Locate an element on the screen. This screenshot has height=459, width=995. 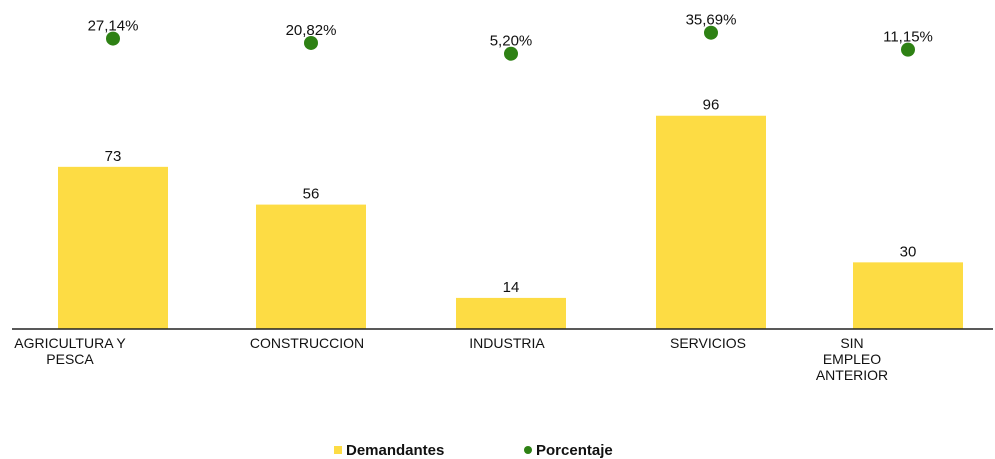
x-tick-label: CONSTRUCCION is located at coordinates (307, 343).